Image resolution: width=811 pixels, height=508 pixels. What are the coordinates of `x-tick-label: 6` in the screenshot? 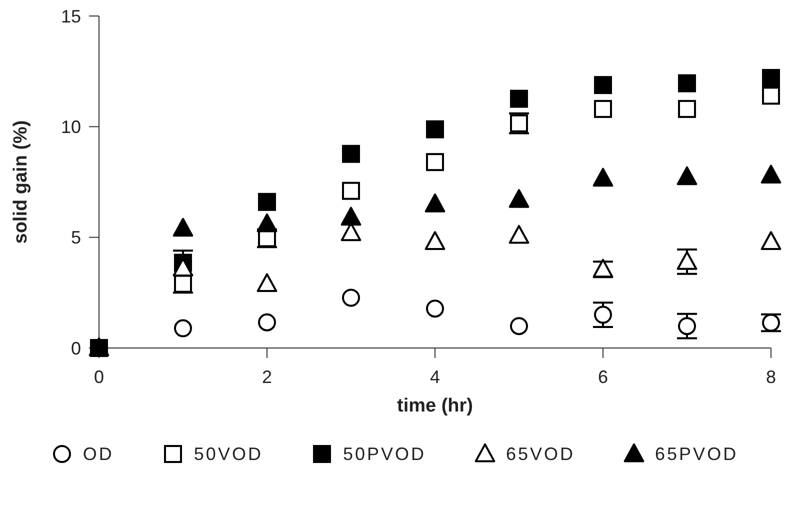 It's located at (603, 376).